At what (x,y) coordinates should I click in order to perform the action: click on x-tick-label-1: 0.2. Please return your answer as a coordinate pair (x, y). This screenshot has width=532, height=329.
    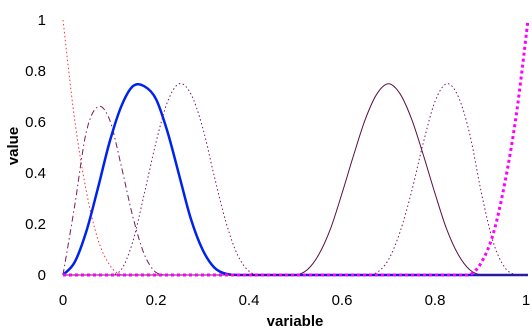
    Looking at the image, I should click on (156, 300).